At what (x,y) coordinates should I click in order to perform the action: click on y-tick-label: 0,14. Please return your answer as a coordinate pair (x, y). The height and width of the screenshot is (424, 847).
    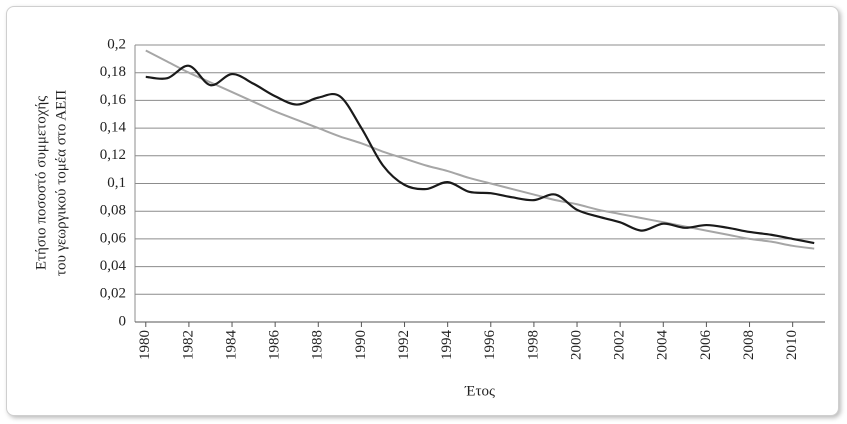
    Looking at the image, I should click on (113, 128).